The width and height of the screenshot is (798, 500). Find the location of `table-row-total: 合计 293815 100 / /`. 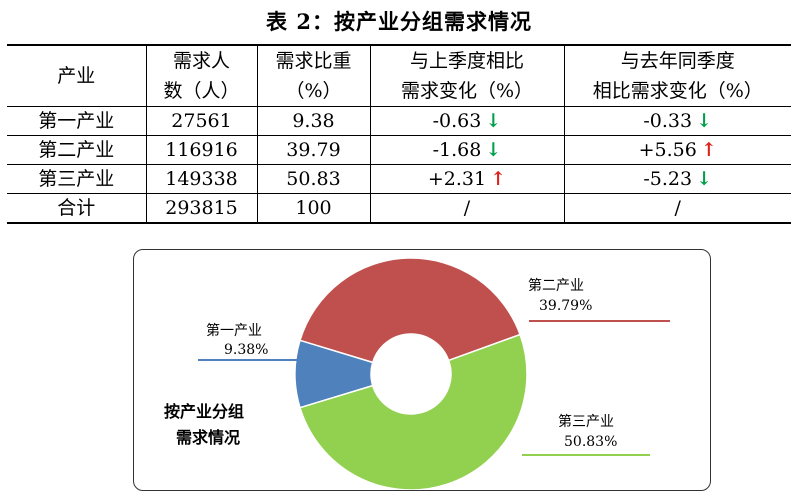

table-row-total: 合计 293815 100 / / is located at coordinates (399, 208).